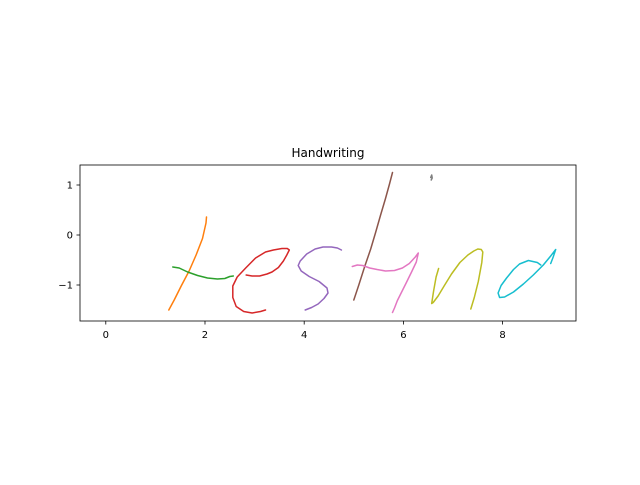  Describe the element at coordinates (70, 186) in the screenshot. I see `y-tick-label-0: 1` at that location.